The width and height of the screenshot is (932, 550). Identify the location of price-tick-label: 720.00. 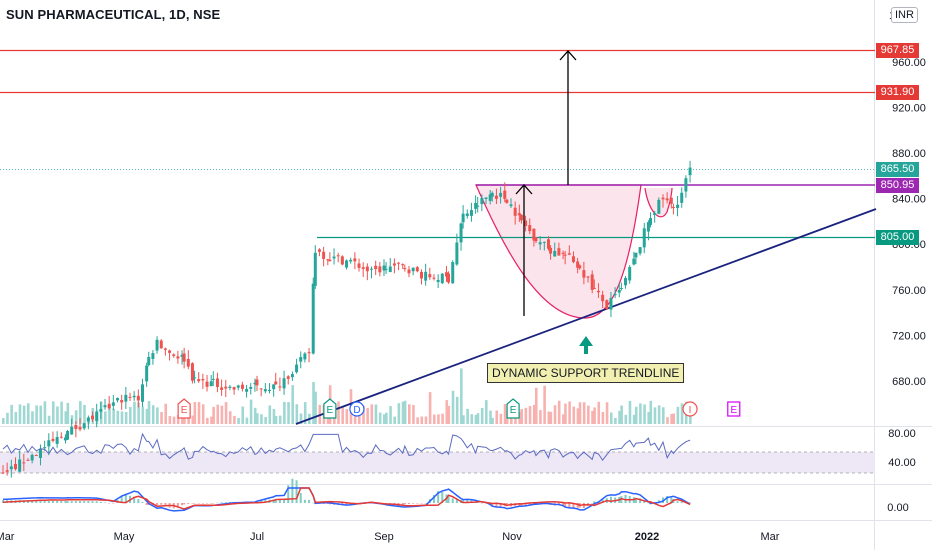
(909, 336).